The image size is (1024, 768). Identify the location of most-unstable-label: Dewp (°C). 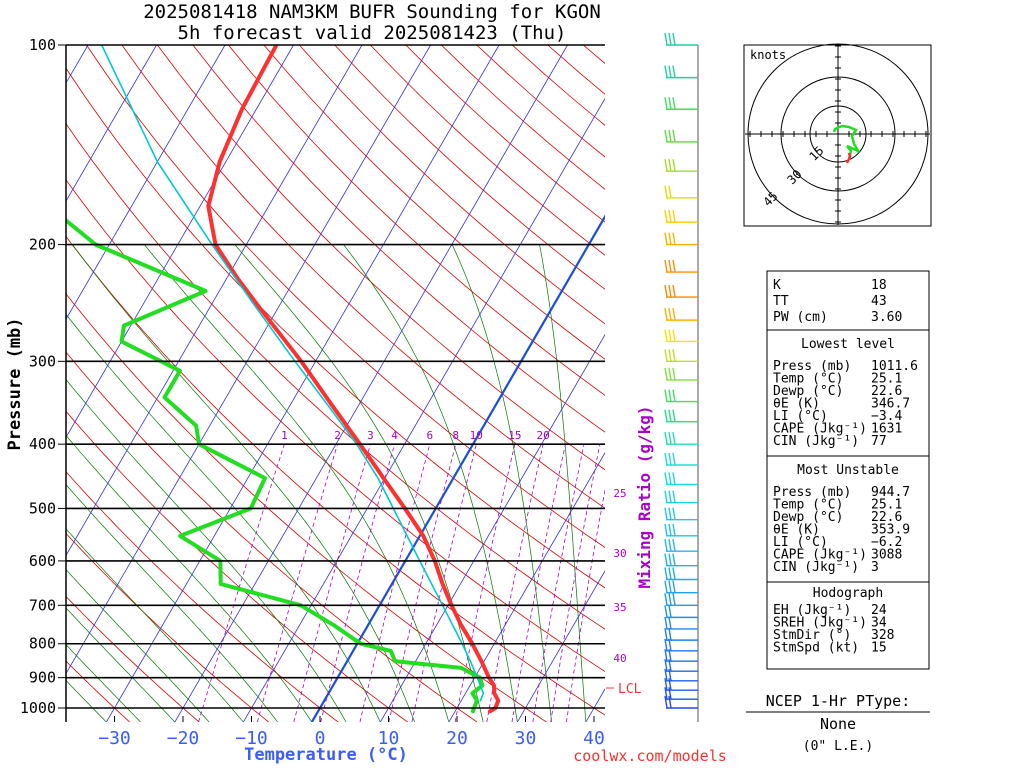
(808, 517).